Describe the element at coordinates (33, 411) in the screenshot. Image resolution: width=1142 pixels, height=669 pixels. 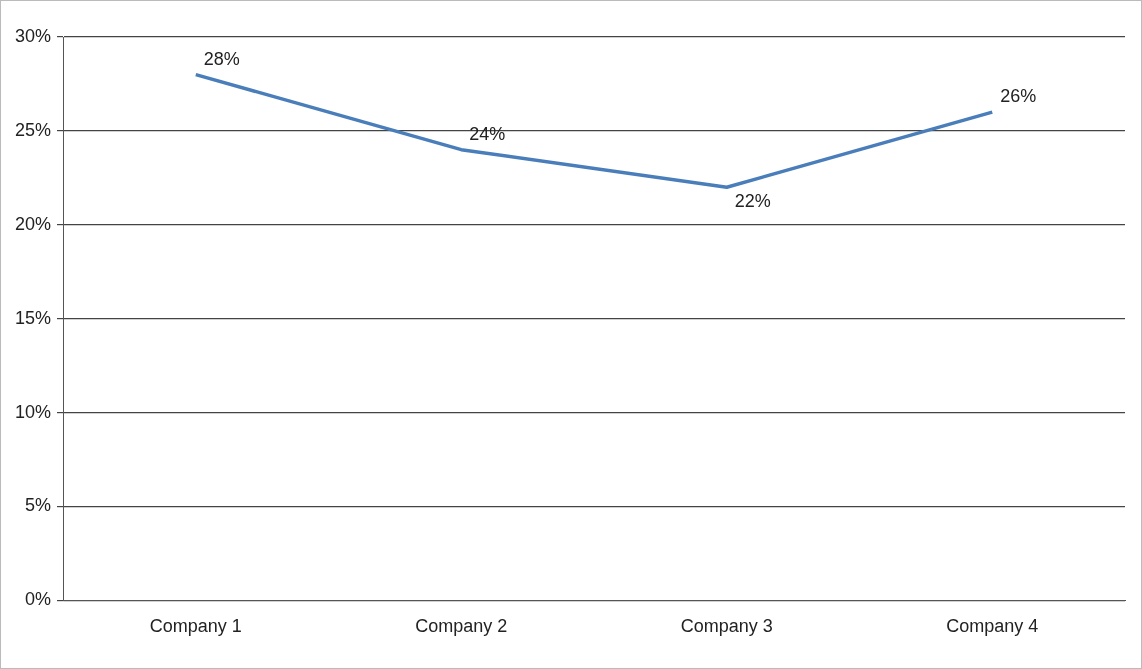
I see `y-tick-label: 10%` at that location.